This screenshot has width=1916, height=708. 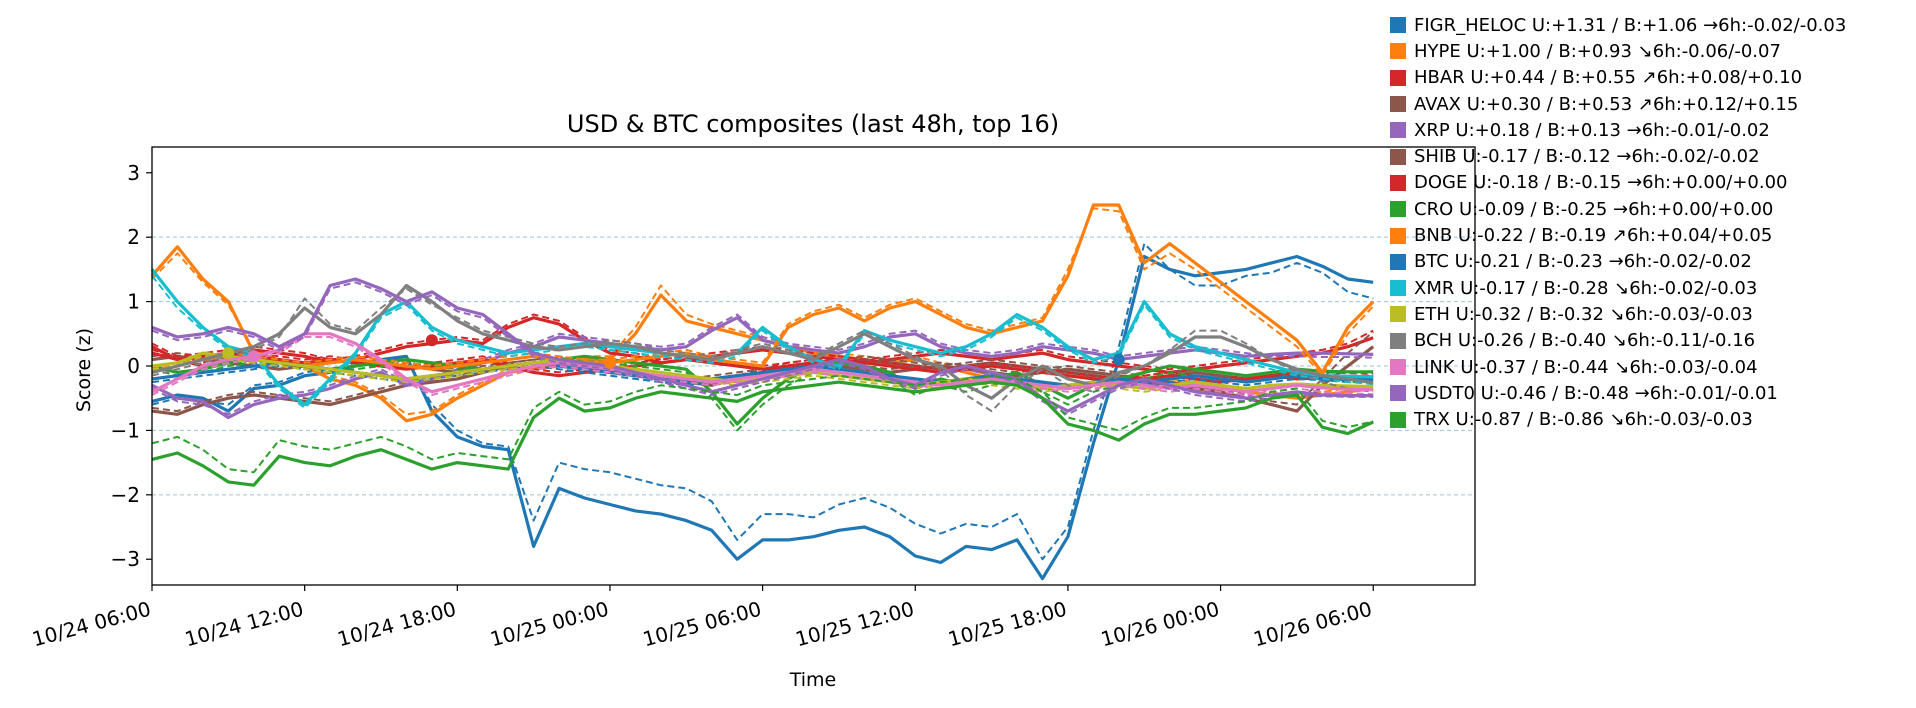 I want to click on legend-item-doge: DOGE U:-0.18 / B:-0.15 →6h:+0.00/+0.00, so click(x=1650, y=183).